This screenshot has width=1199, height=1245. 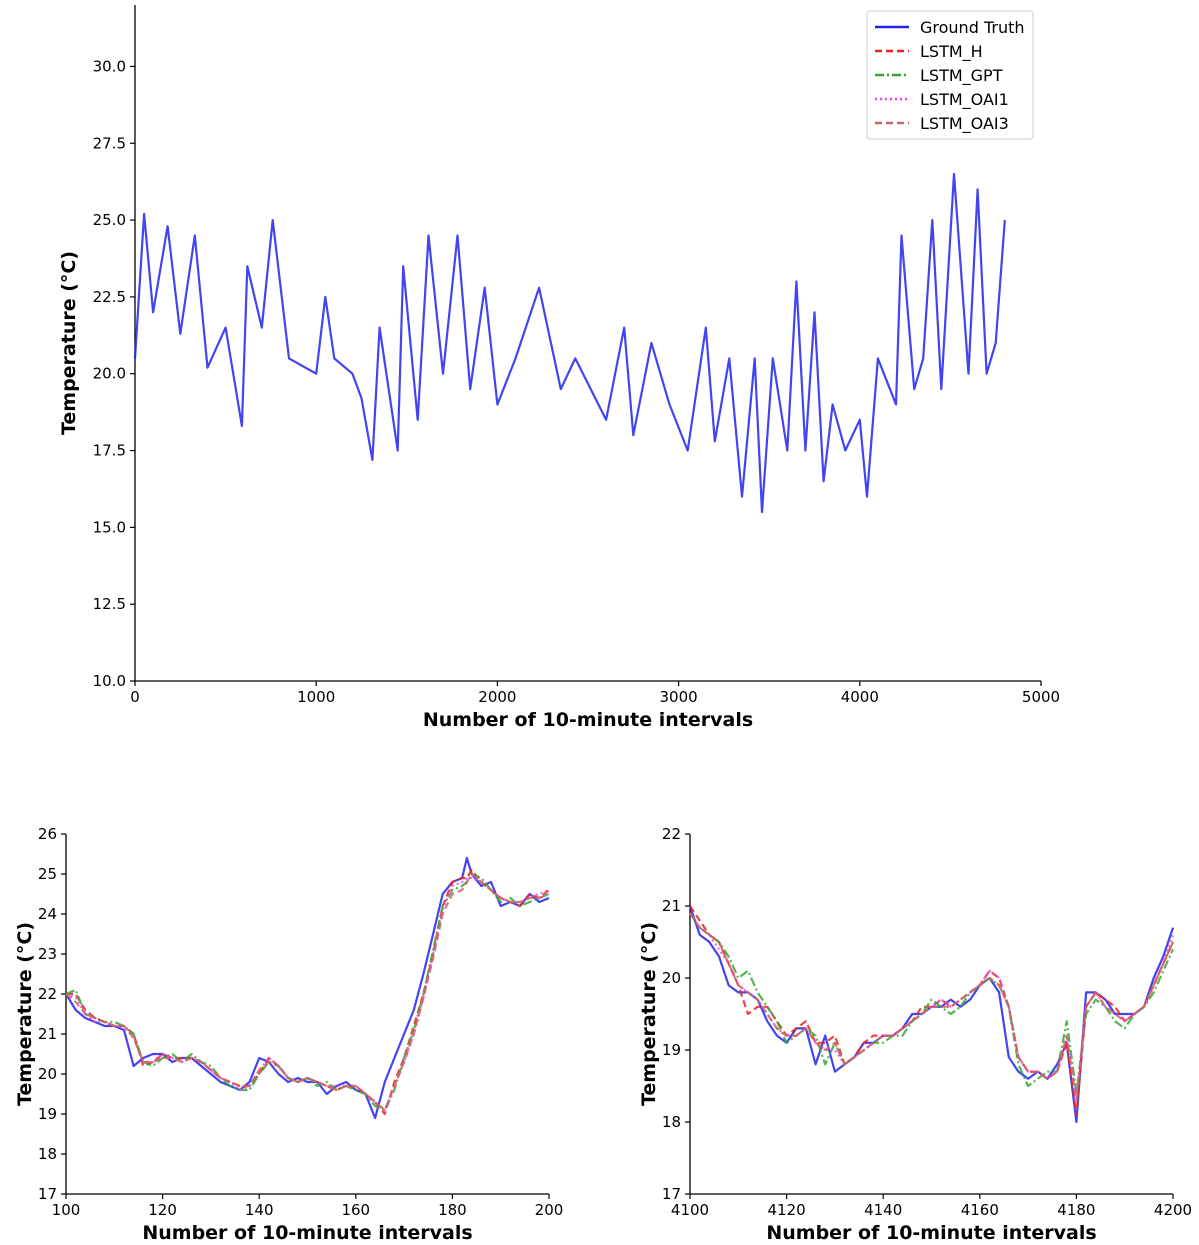 I want to click on x-tick-label: 2000, so click(x=497, y=697).